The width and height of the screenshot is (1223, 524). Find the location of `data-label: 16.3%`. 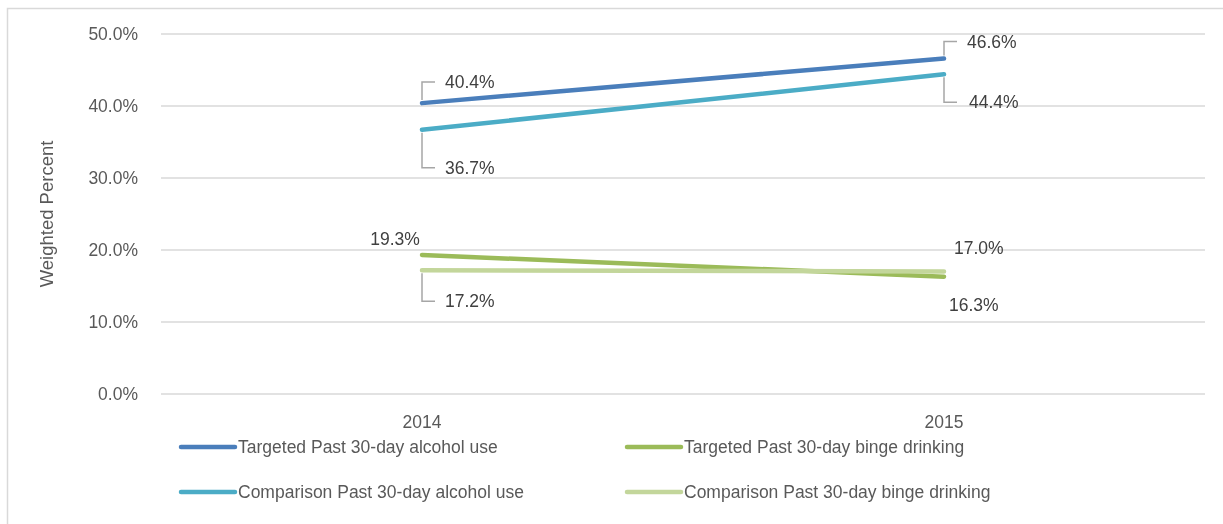

data-label: 16.3% is located at coordinates (974, 304).